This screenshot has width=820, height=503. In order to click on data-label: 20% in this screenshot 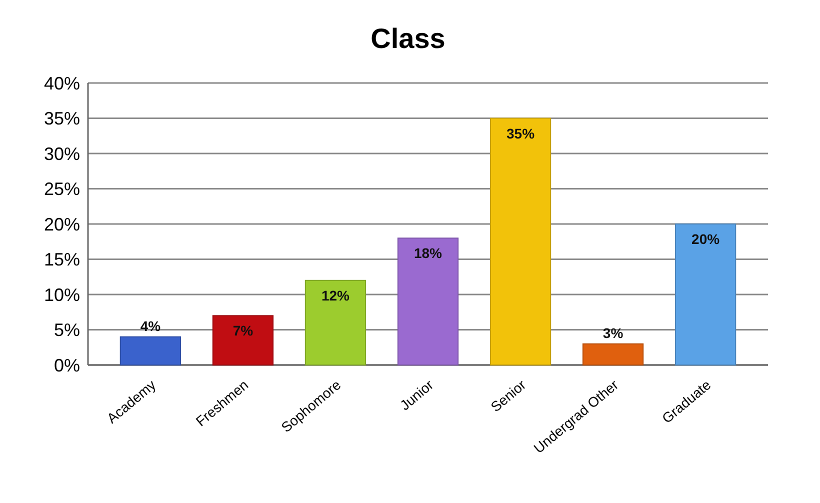, I will do `click(706, 239)`.